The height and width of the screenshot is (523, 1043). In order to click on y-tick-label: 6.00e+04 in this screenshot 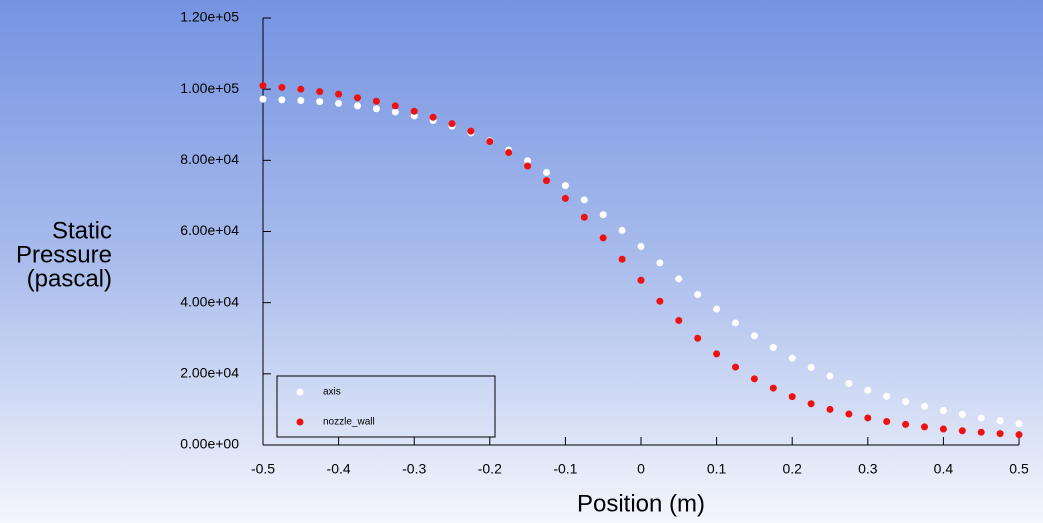, I will do `click(209, 230)`.